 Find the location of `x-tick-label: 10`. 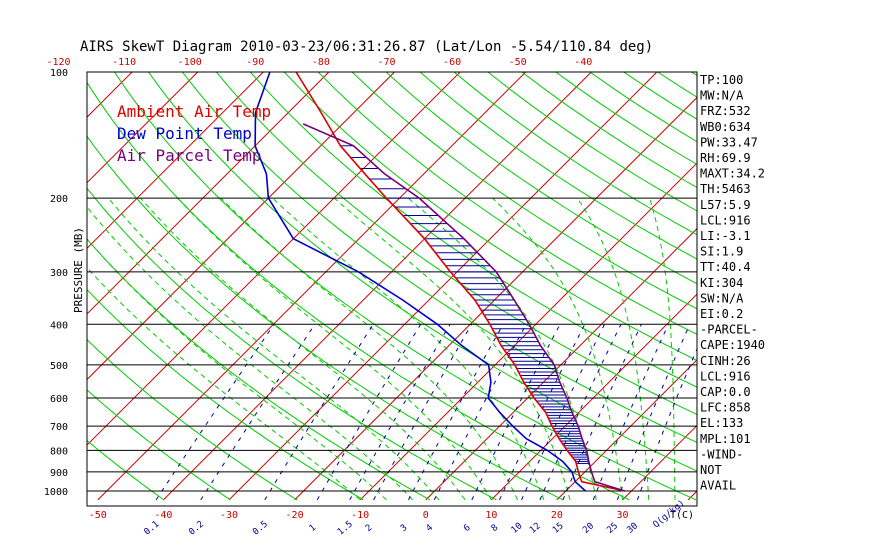

x-tick-label: 10 is located at coordinates (491, 515).